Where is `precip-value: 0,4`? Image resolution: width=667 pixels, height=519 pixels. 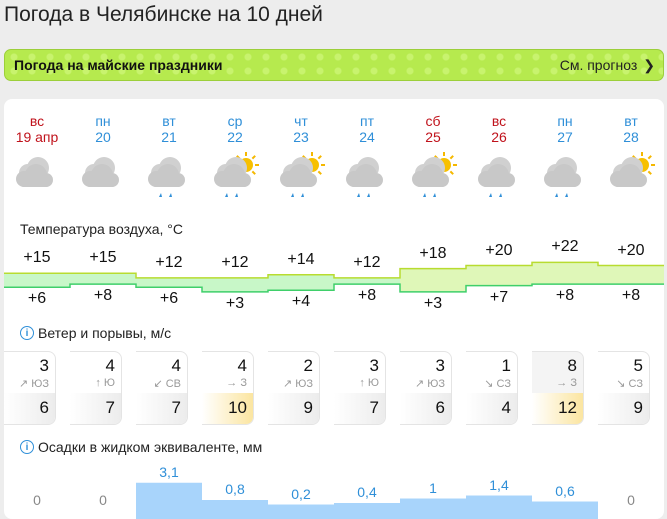
precip-value: 0,4 is located at coordinates (367, 492).